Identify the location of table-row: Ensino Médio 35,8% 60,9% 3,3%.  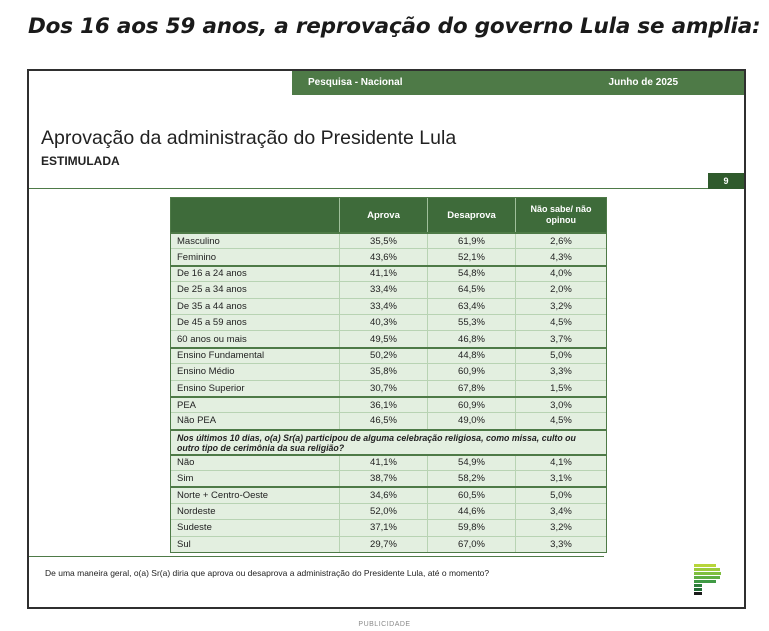
(388, 371).